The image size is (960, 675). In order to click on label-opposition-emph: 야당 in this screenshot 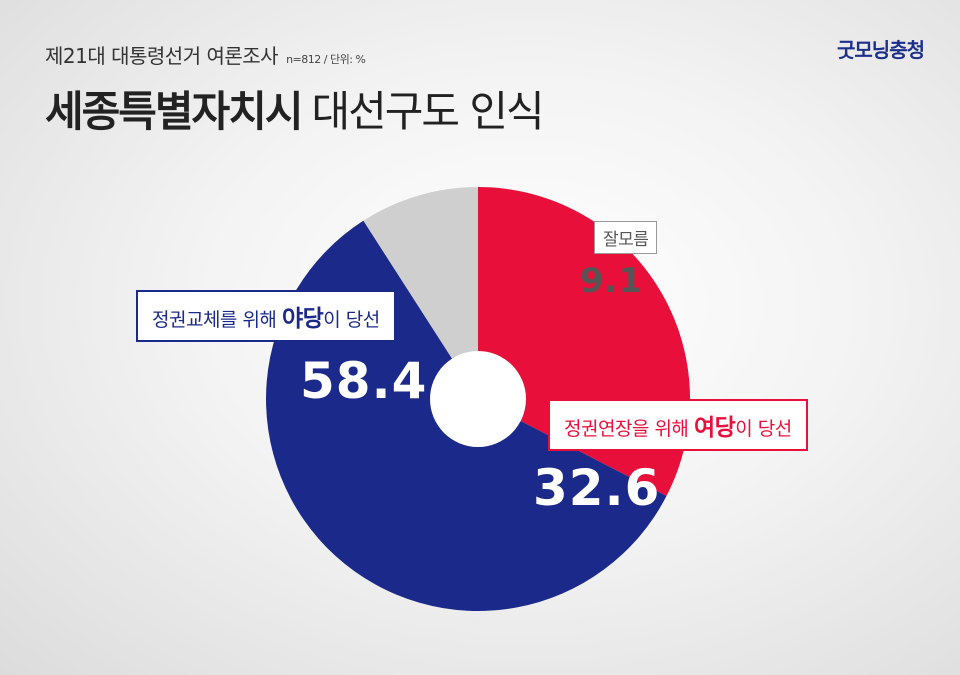, I will do `click(302, 319)`.